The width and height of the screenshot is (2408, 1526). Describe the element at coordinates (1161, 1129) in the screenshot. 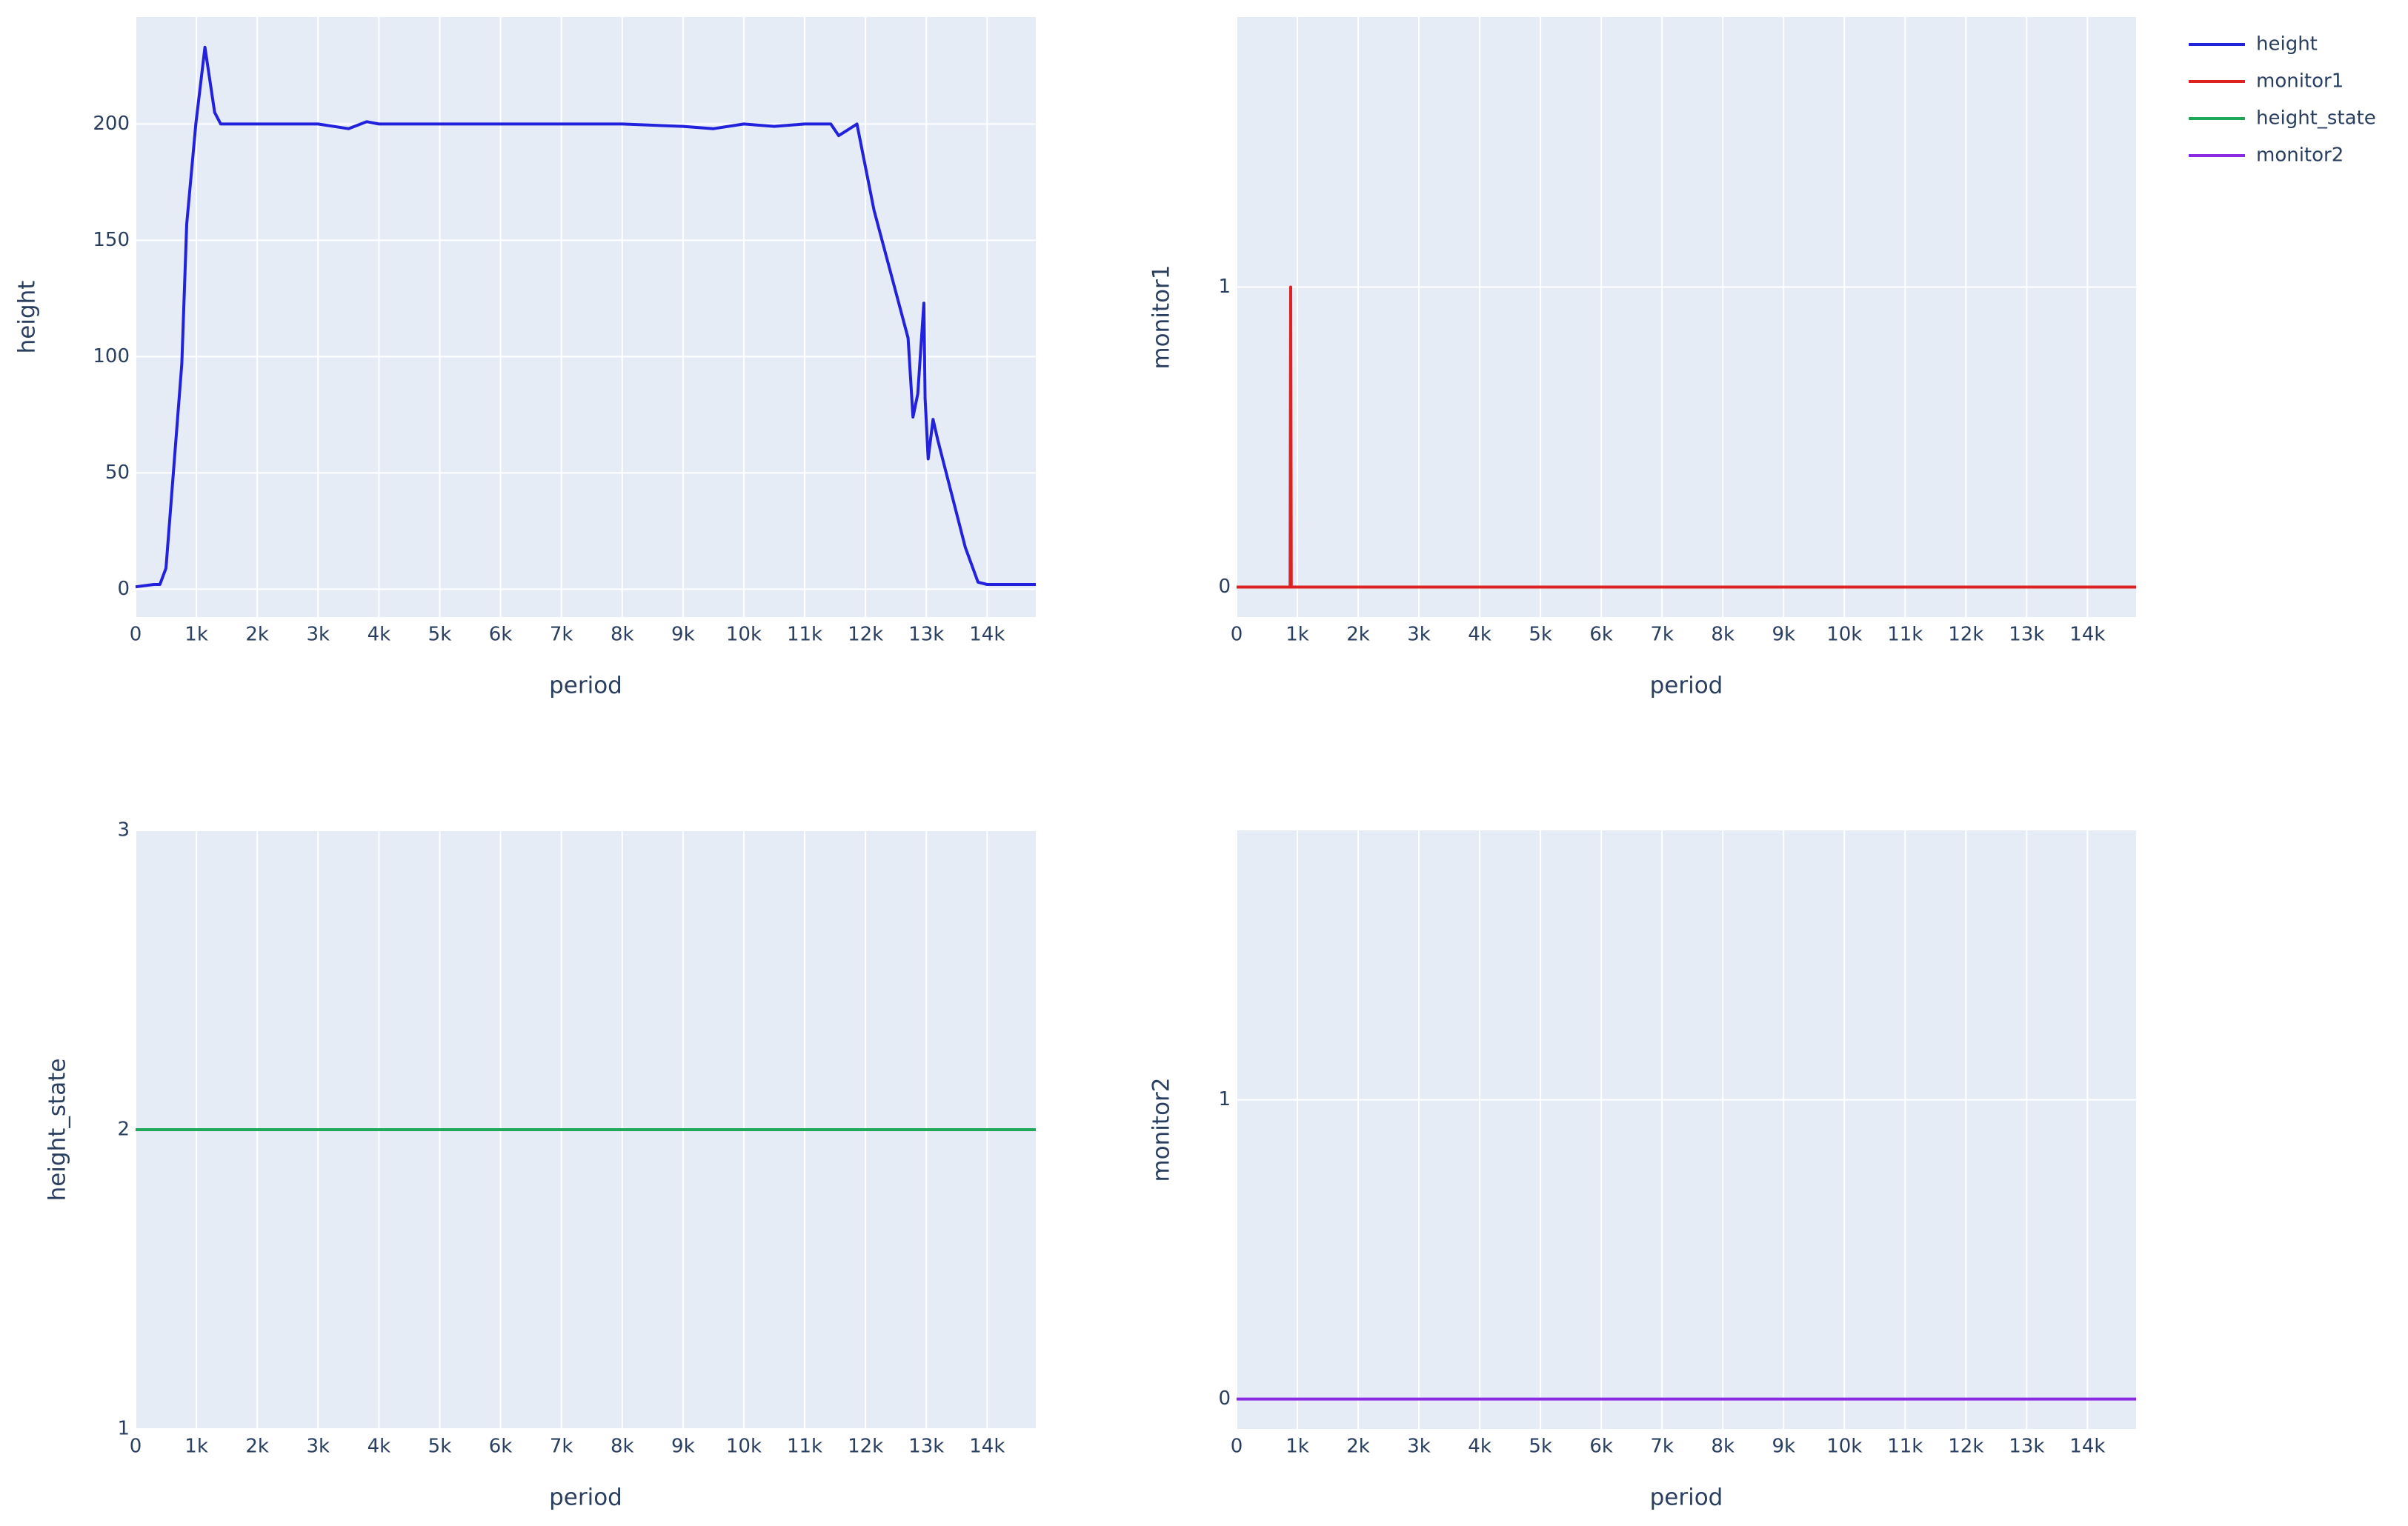

I see `y-axis-title: monitor2` at that location.